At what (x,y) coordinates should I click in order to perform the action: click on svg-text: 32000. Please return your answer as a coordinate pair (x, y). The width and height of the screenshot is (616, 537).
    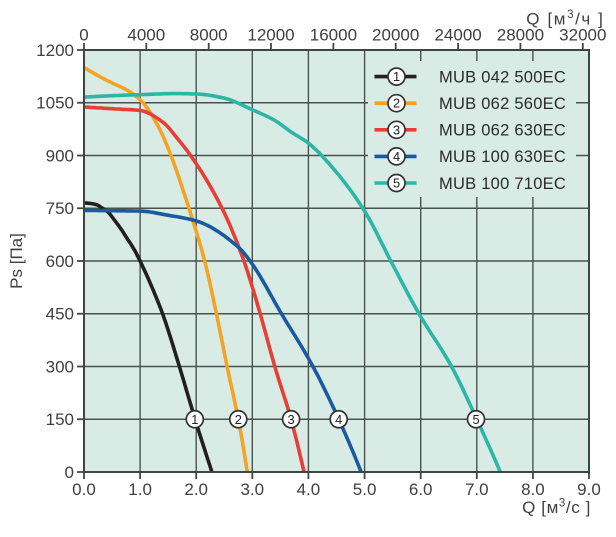
    Looking at the image, I should click on (582, 35).